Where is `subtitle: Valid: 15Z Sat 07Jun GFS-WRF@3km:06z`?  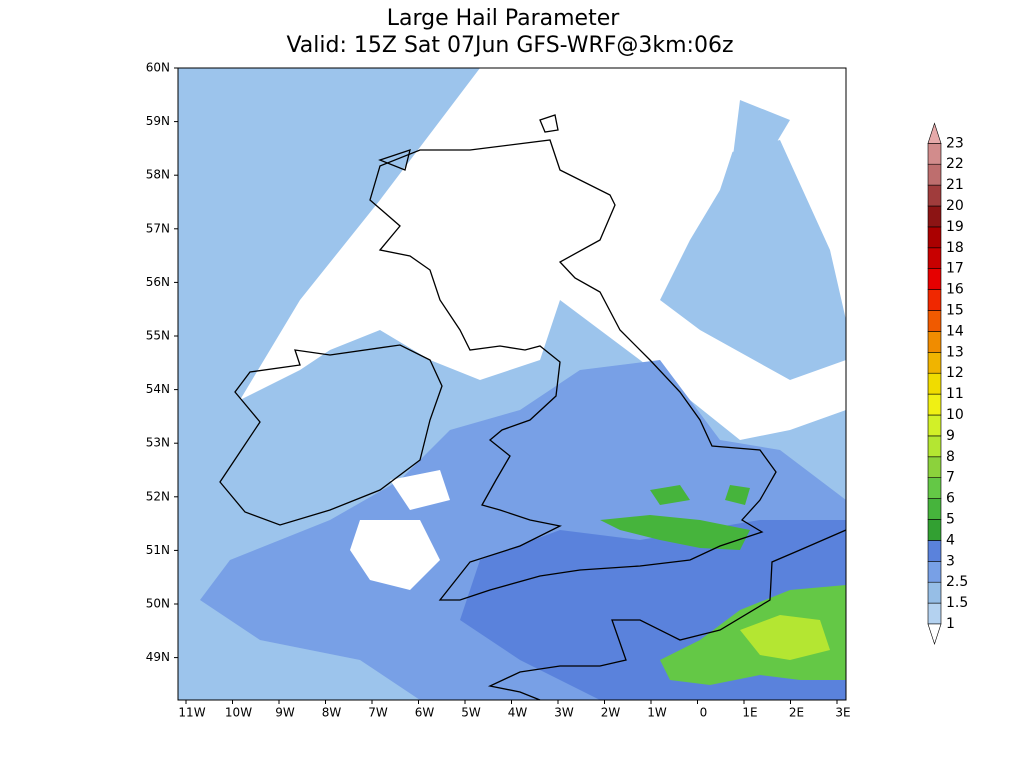
subtitle: Valid: 15Z Sat 07Jun GFS-WRF@3km:06z is located at coordinates (509, 45).